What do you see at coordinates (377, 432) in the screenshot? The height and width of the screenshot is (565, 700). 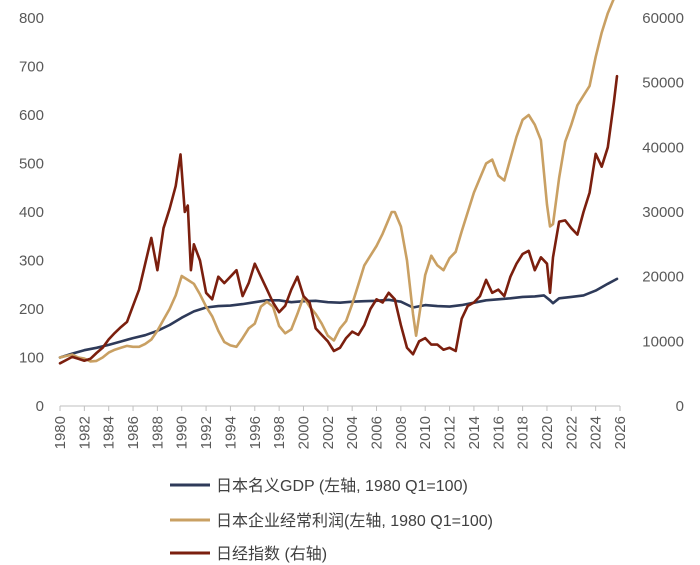 I see `x-axis-tick-label: 2006` at bounding box center [377, 432].